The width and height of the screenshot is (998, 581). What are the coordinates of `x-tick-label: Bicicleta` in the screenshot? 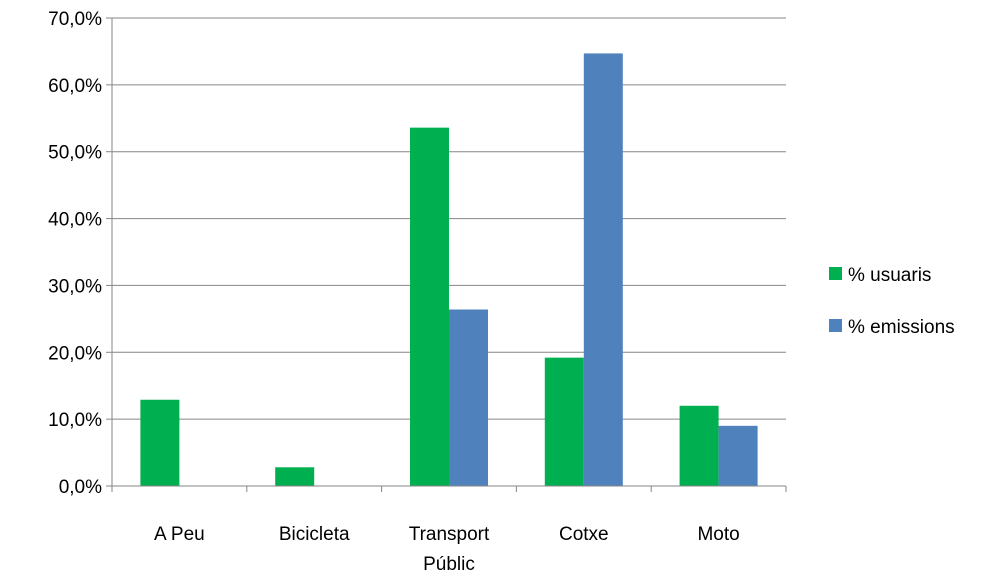 It's located at (314, 534).